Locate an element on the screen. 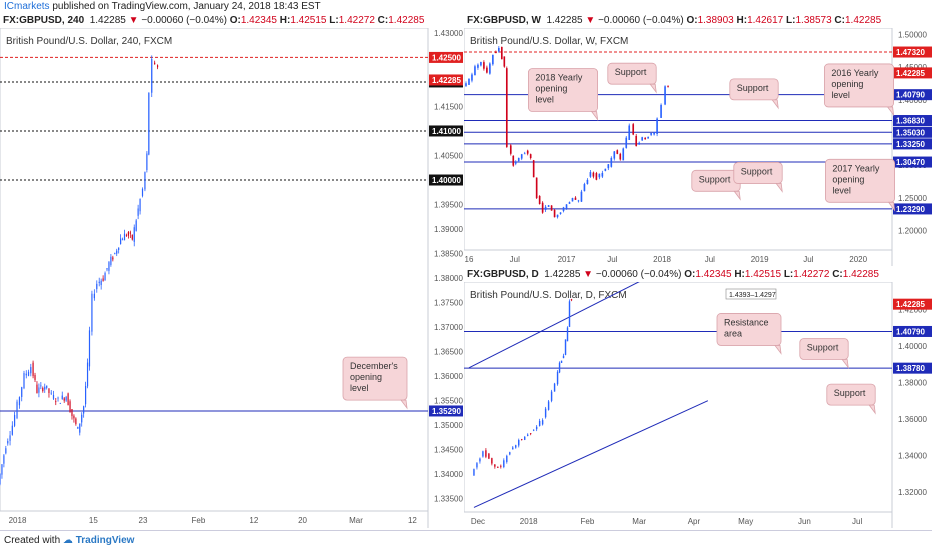 This screenshot has width=932, height=550. x-tick-label: 12 is located at coordinates (253, 520).